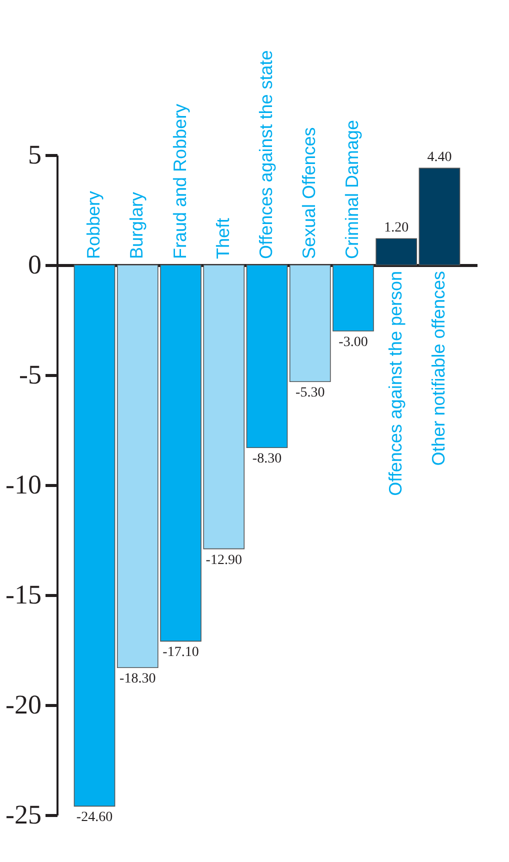 Image resolution: width=509 pixels, height=862 pixels. What do you see at coordinates (309, 193) in the screenshot?
I see `x-tick-label: Sexual Offences` at bounding box center [309, 193].